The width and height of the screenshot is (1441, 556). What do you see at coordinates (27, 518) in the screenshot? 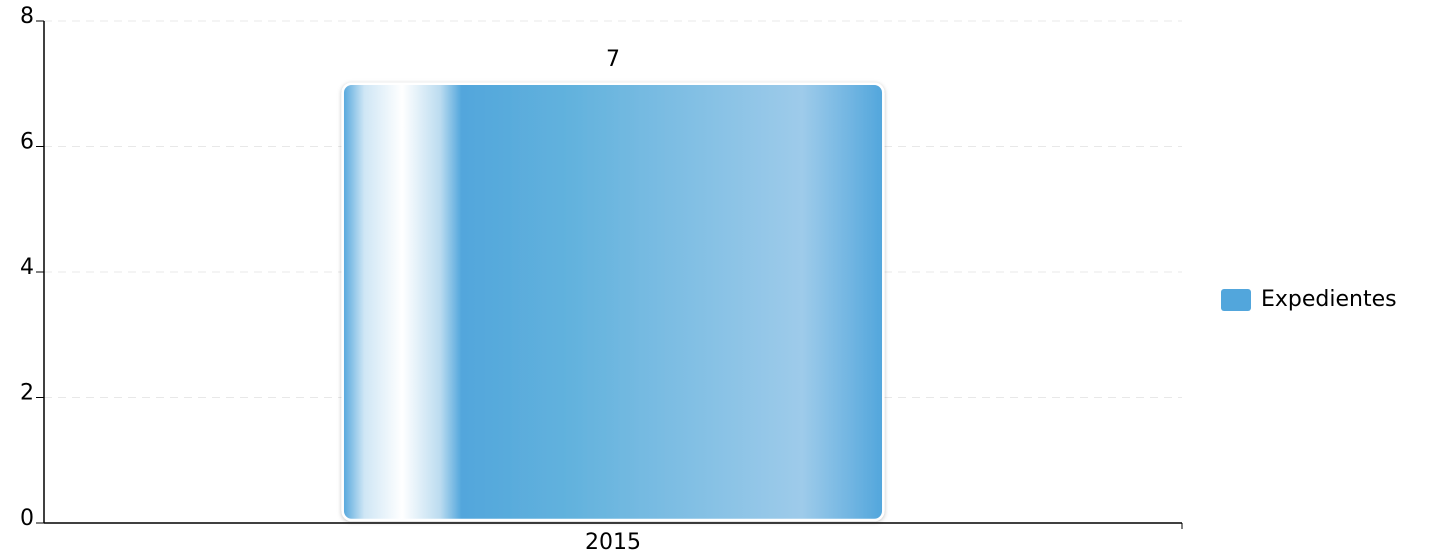
I see `y-tick-label: 0` at bounding box center [27, 518].